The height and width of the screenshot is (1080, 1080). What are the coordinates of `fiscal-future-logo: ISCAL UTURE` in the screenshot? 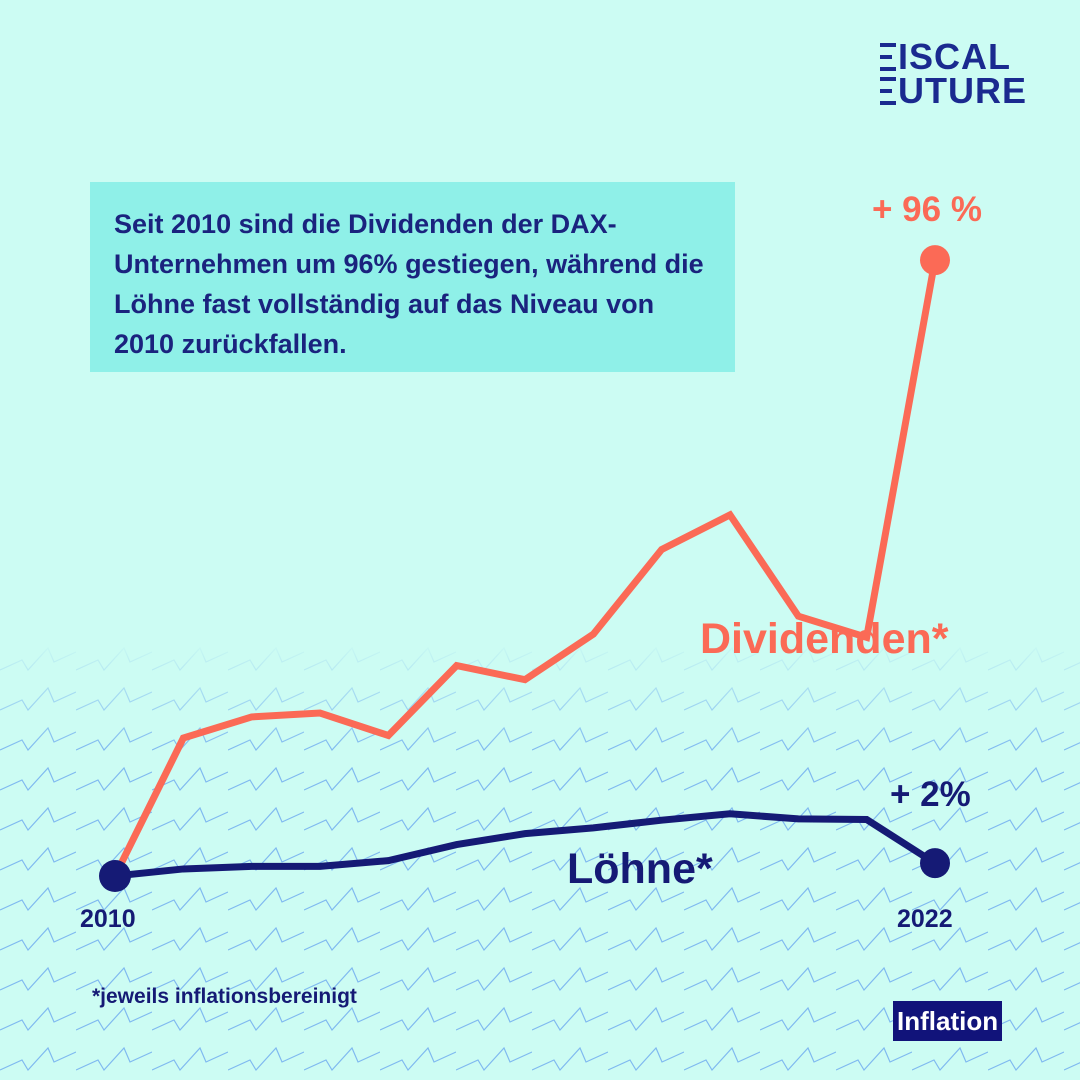 It's located at (953, 73).